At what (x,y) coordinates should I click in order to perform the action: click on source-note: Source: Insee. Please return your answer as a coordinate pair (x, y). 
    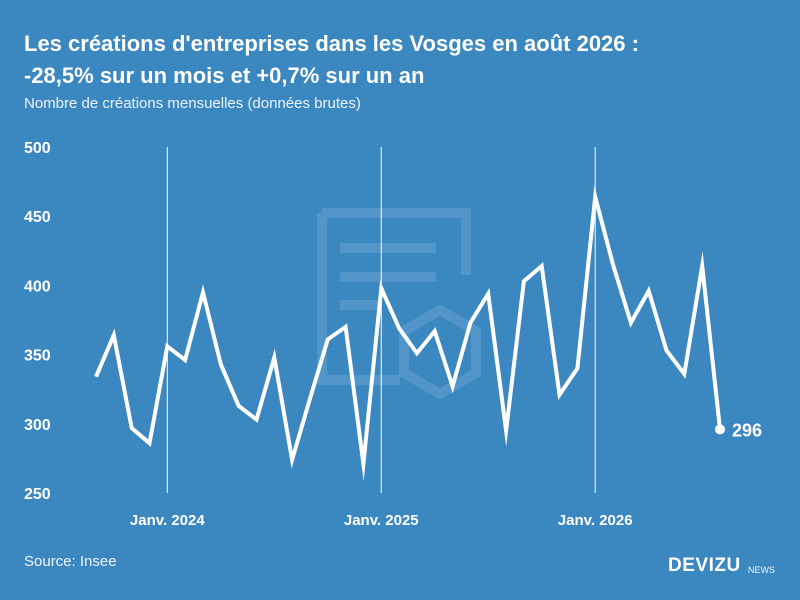
    Looking at the image, I should click on (70, 561).